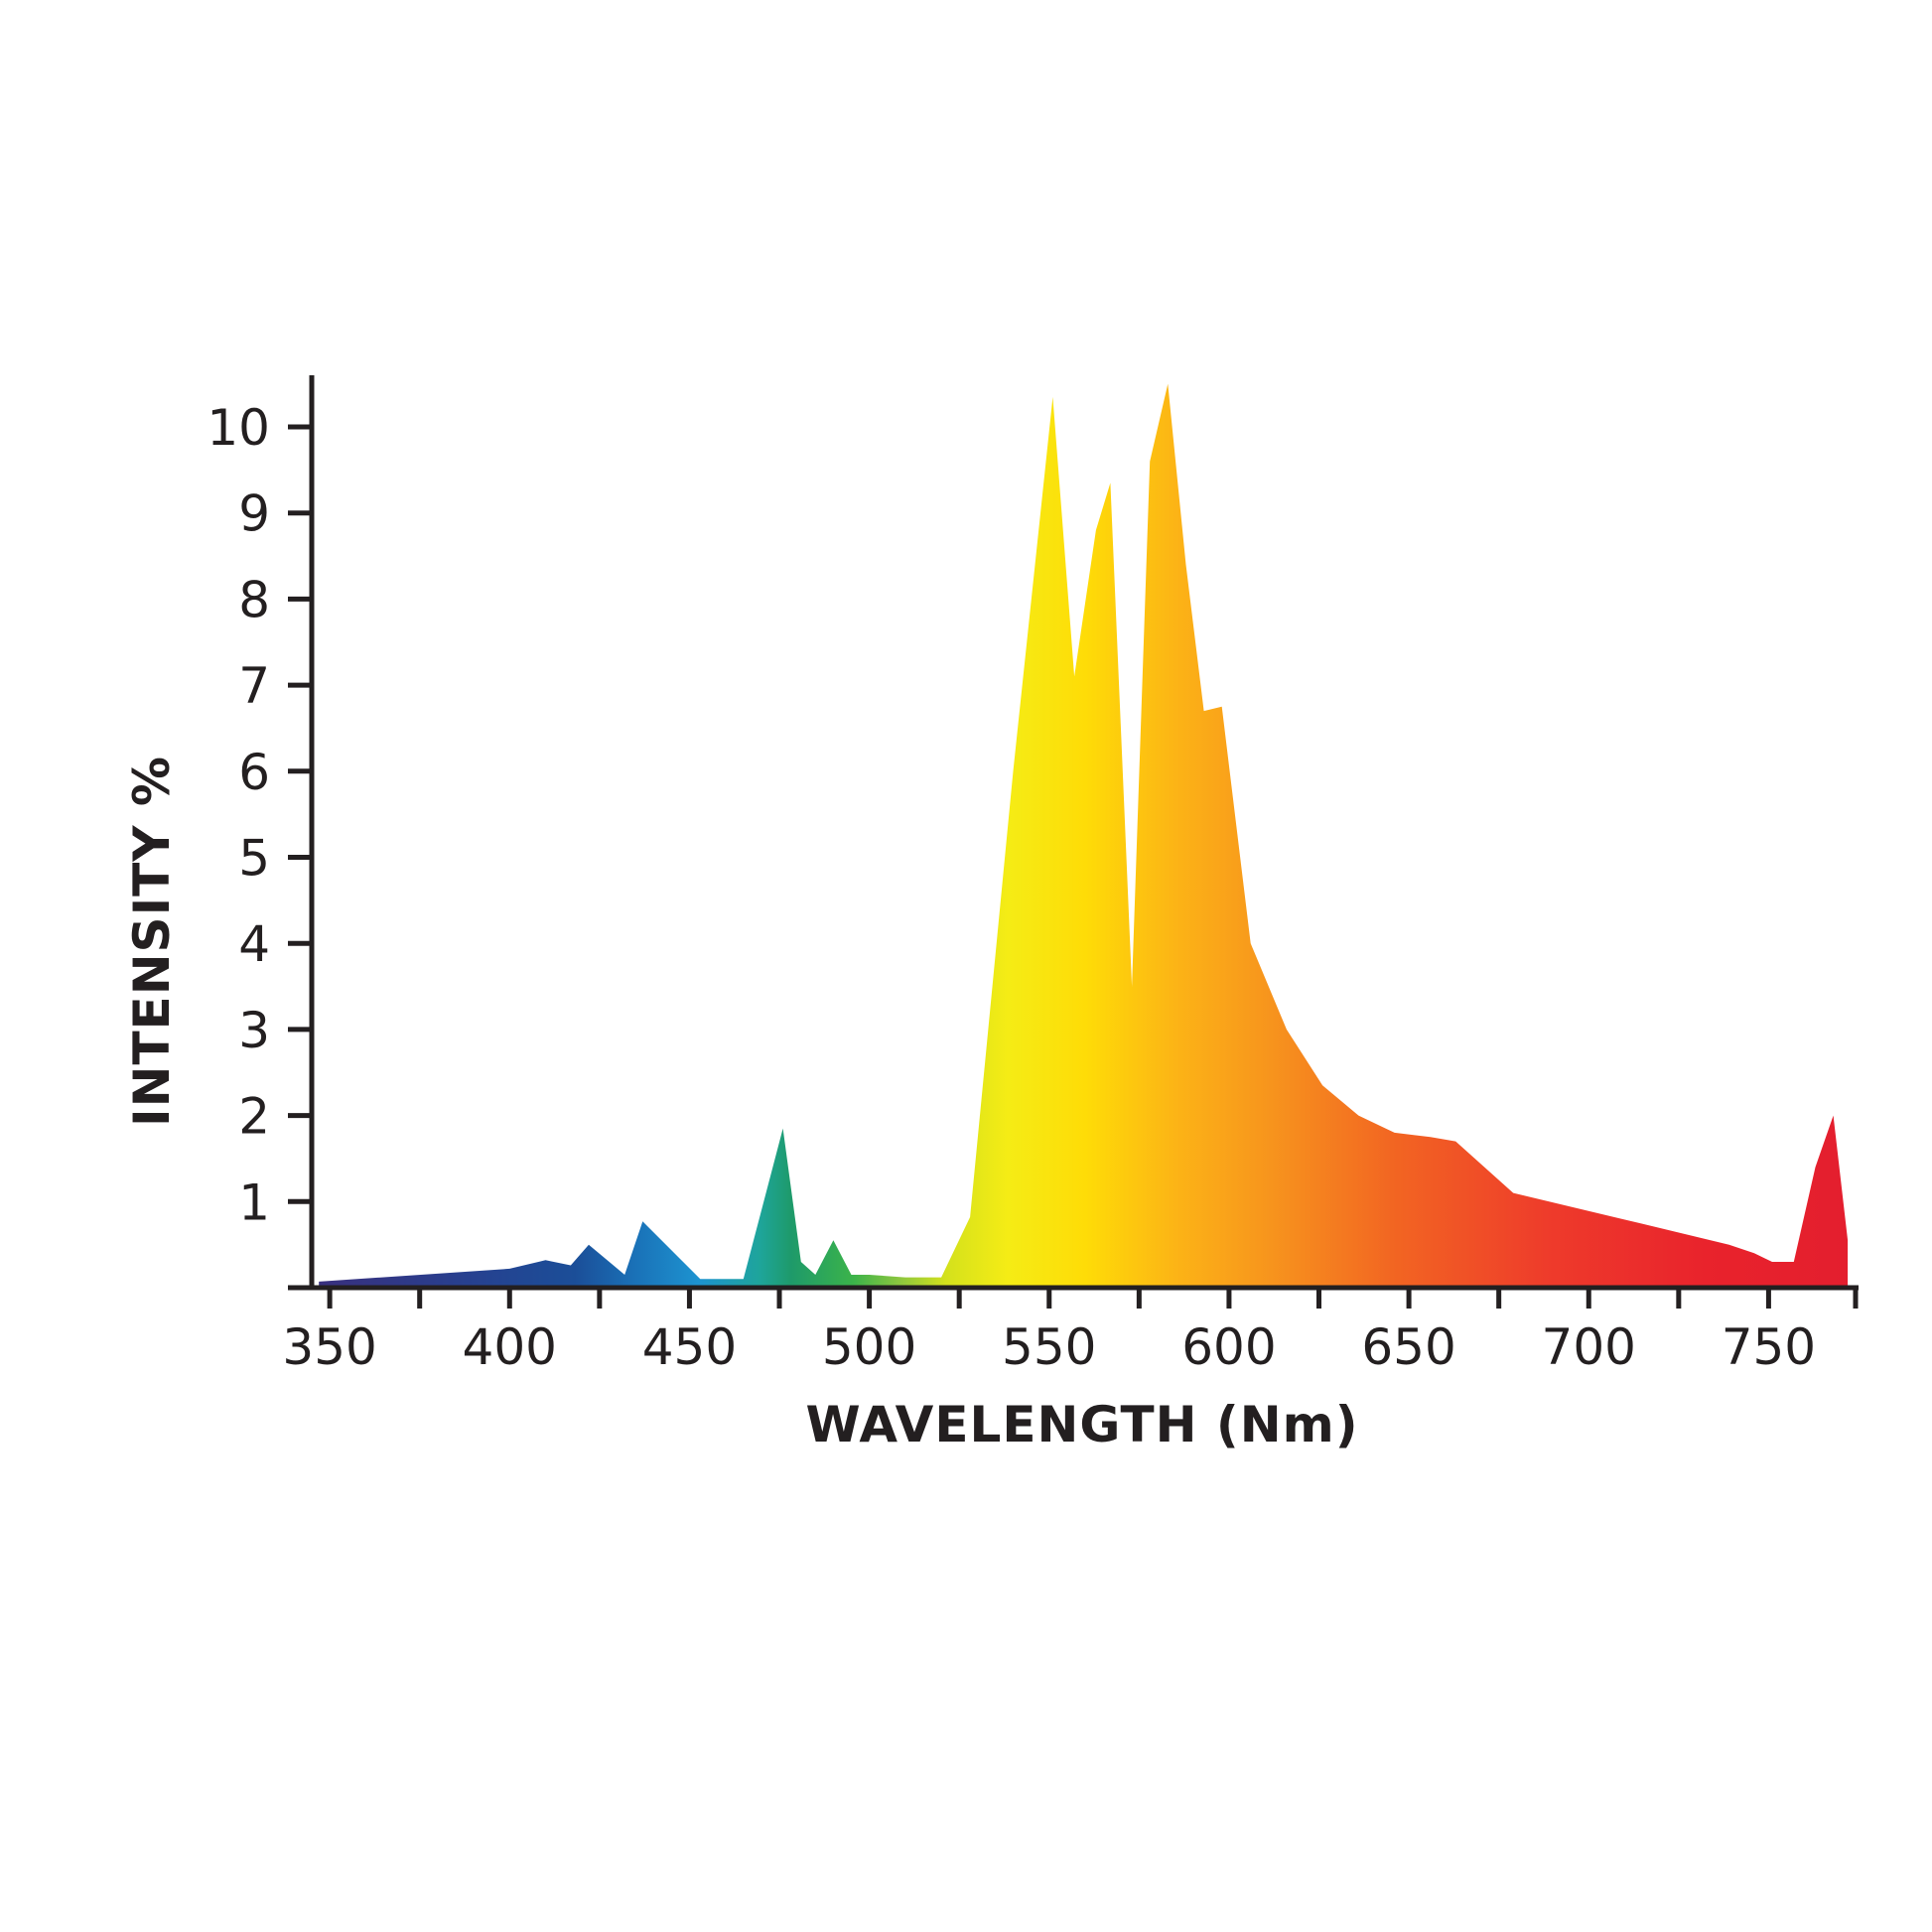 This screenshot has height=1932, width=1932. What do you see at coordinates (869, 1347) in the screenshot?
I see `x-tick-label: 500` at bounding box center [869, 1347].